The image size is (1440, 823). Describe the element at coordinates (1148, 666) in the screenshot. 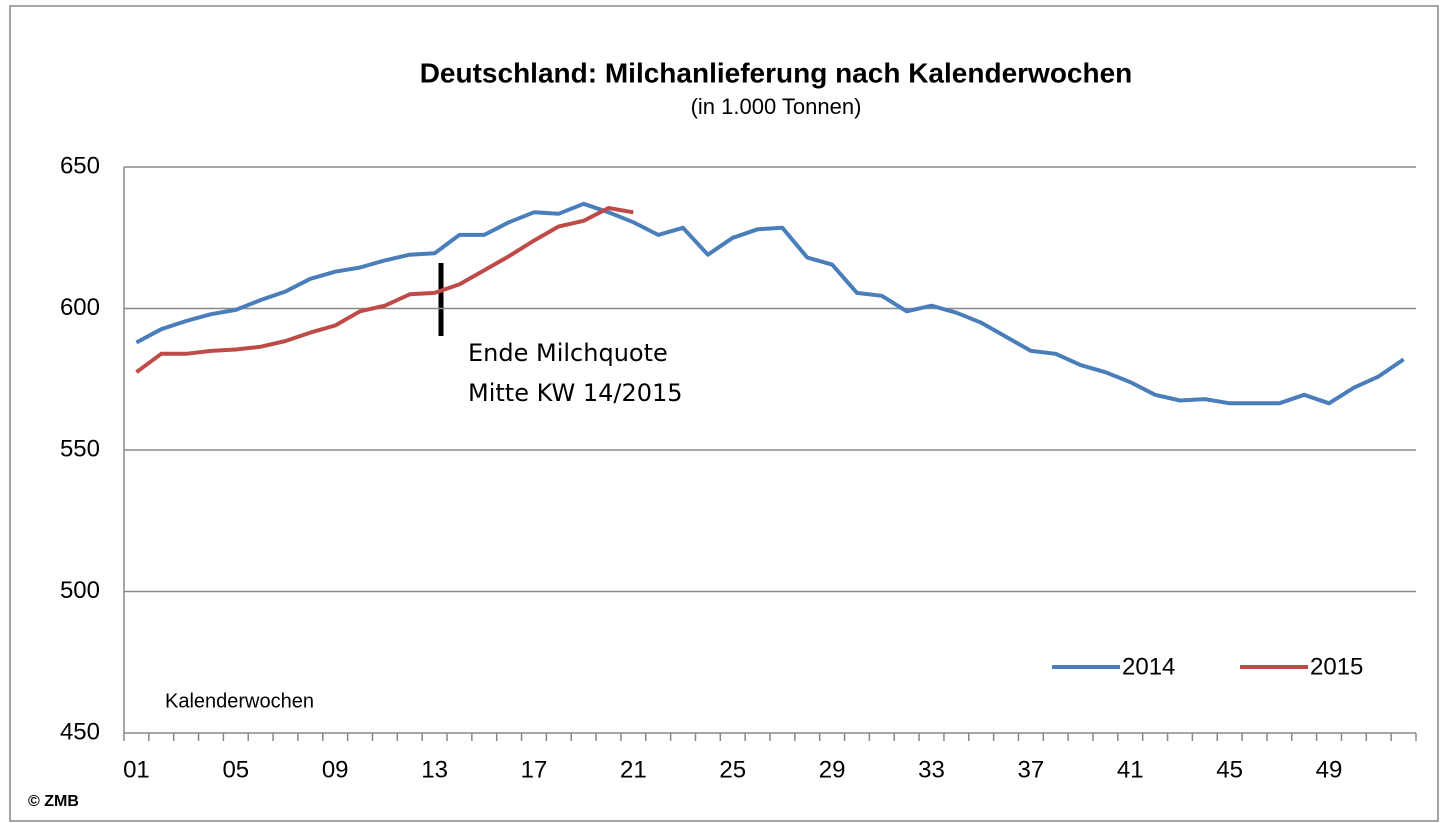

I see `legend-label: 2014` at that location.